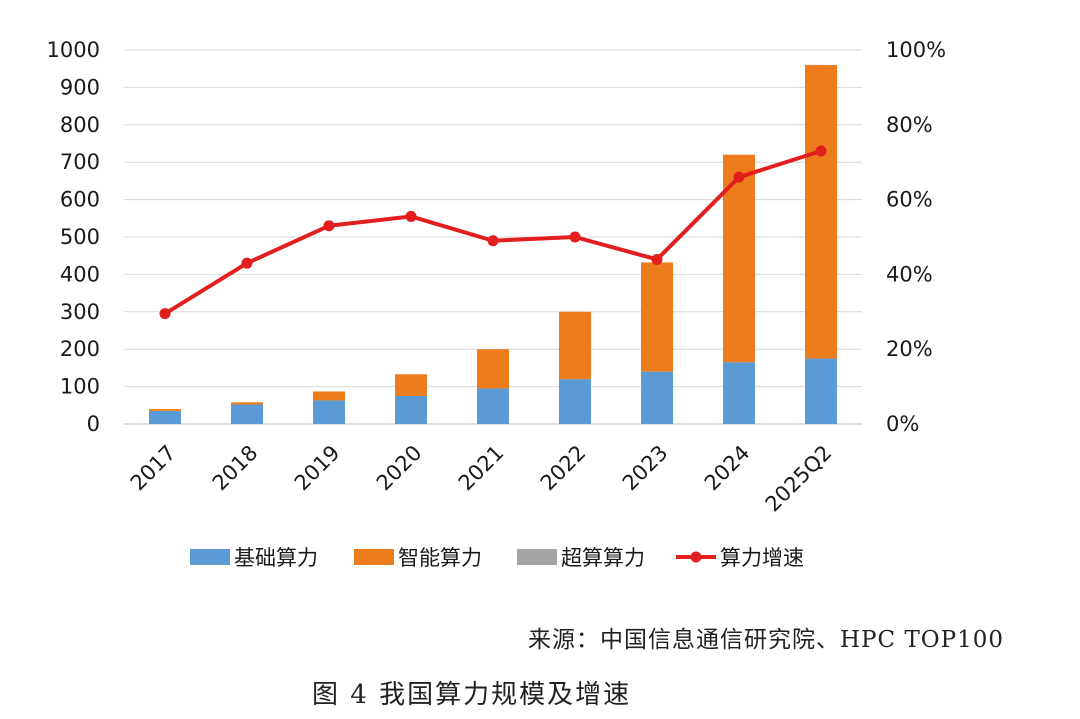 This screenshot has width=1080, height=719. Describe the element at coordinates (916, 237) in the screenshot. I see `y-axis-right: 0% 20% 40% 60% 80% 100%` at that location.